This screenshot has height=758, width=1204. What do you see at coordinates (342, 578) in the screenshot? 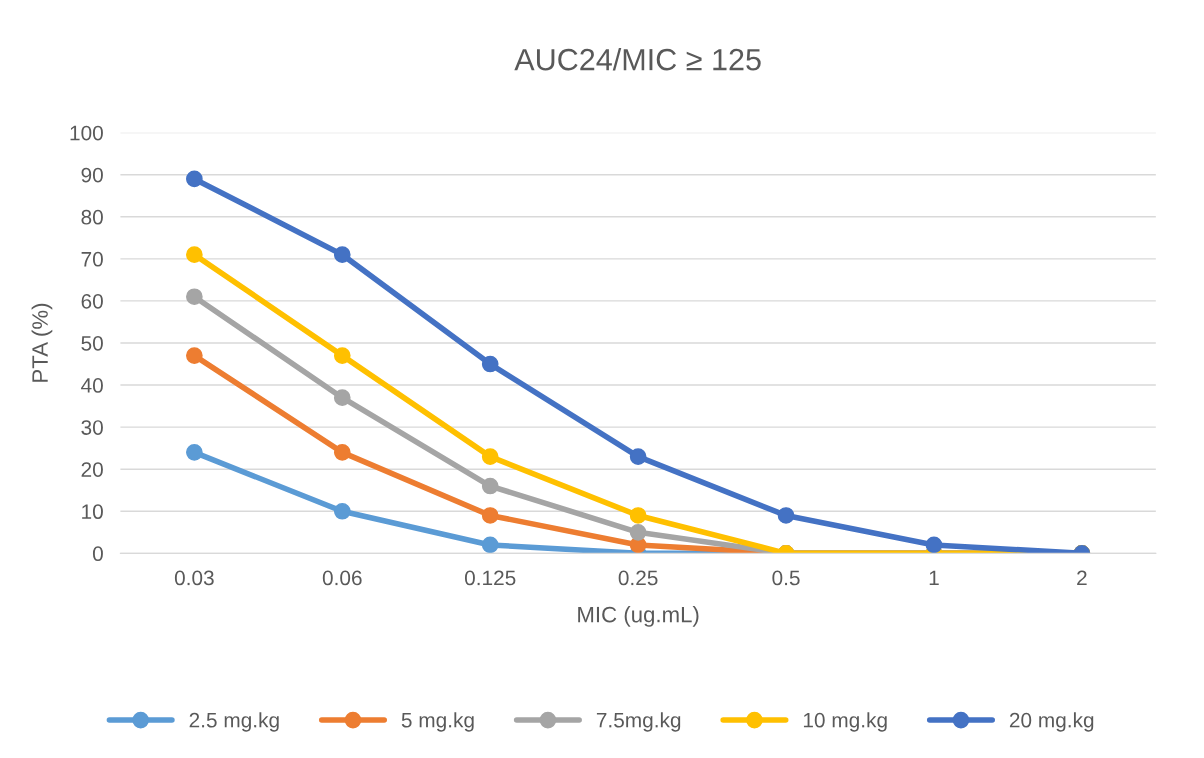
I see `x-tick-label: 0.06` at bounding box center [342, 578].